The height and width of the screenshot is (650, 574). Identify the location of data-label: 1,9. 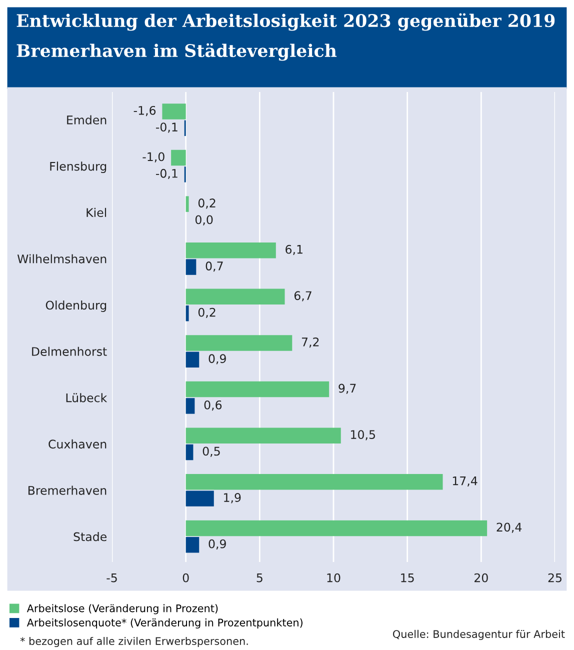
(232, 498).